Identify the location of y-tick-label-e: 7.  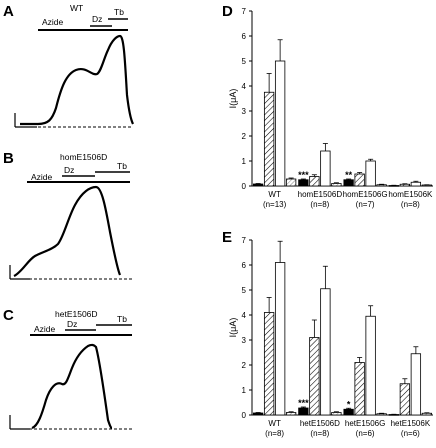
(244, 240).